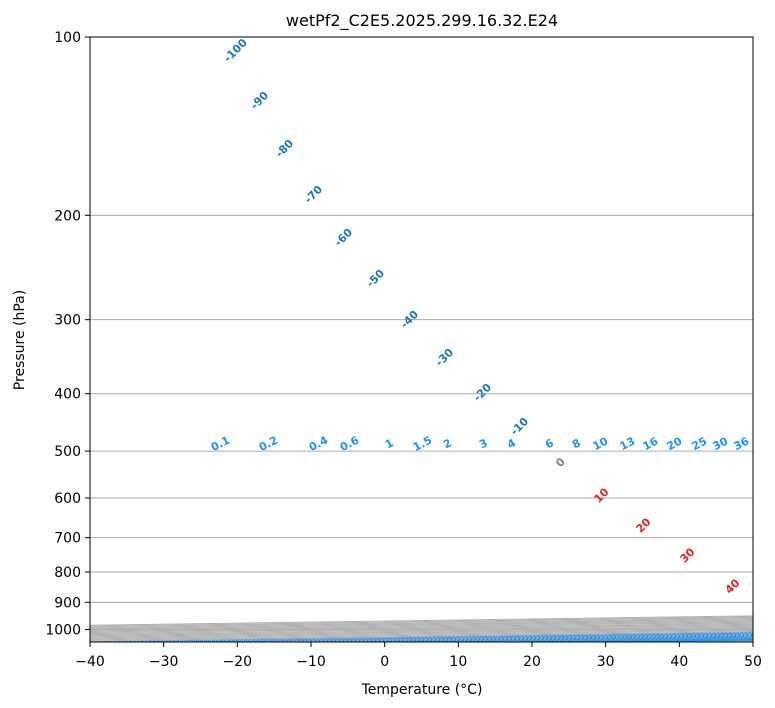  What do you see at coordinates (67, 38) in the screenshot?
I see `y-tick-label: 100` at bounding box center [67, 38].